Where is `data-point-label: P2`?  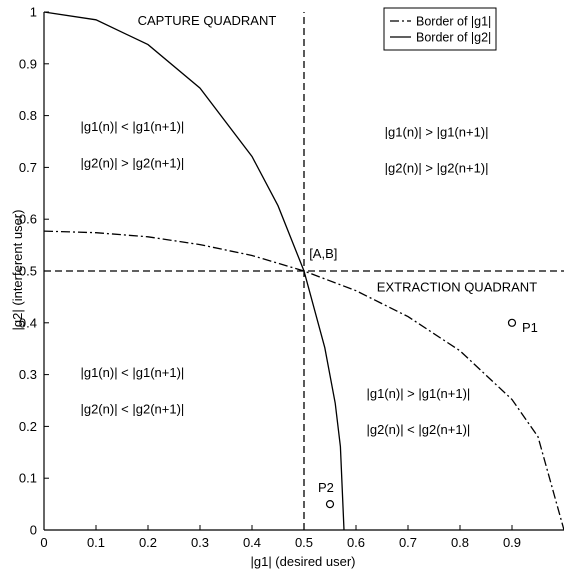 data-point-label: P2 is located at coordinates (326, 487).